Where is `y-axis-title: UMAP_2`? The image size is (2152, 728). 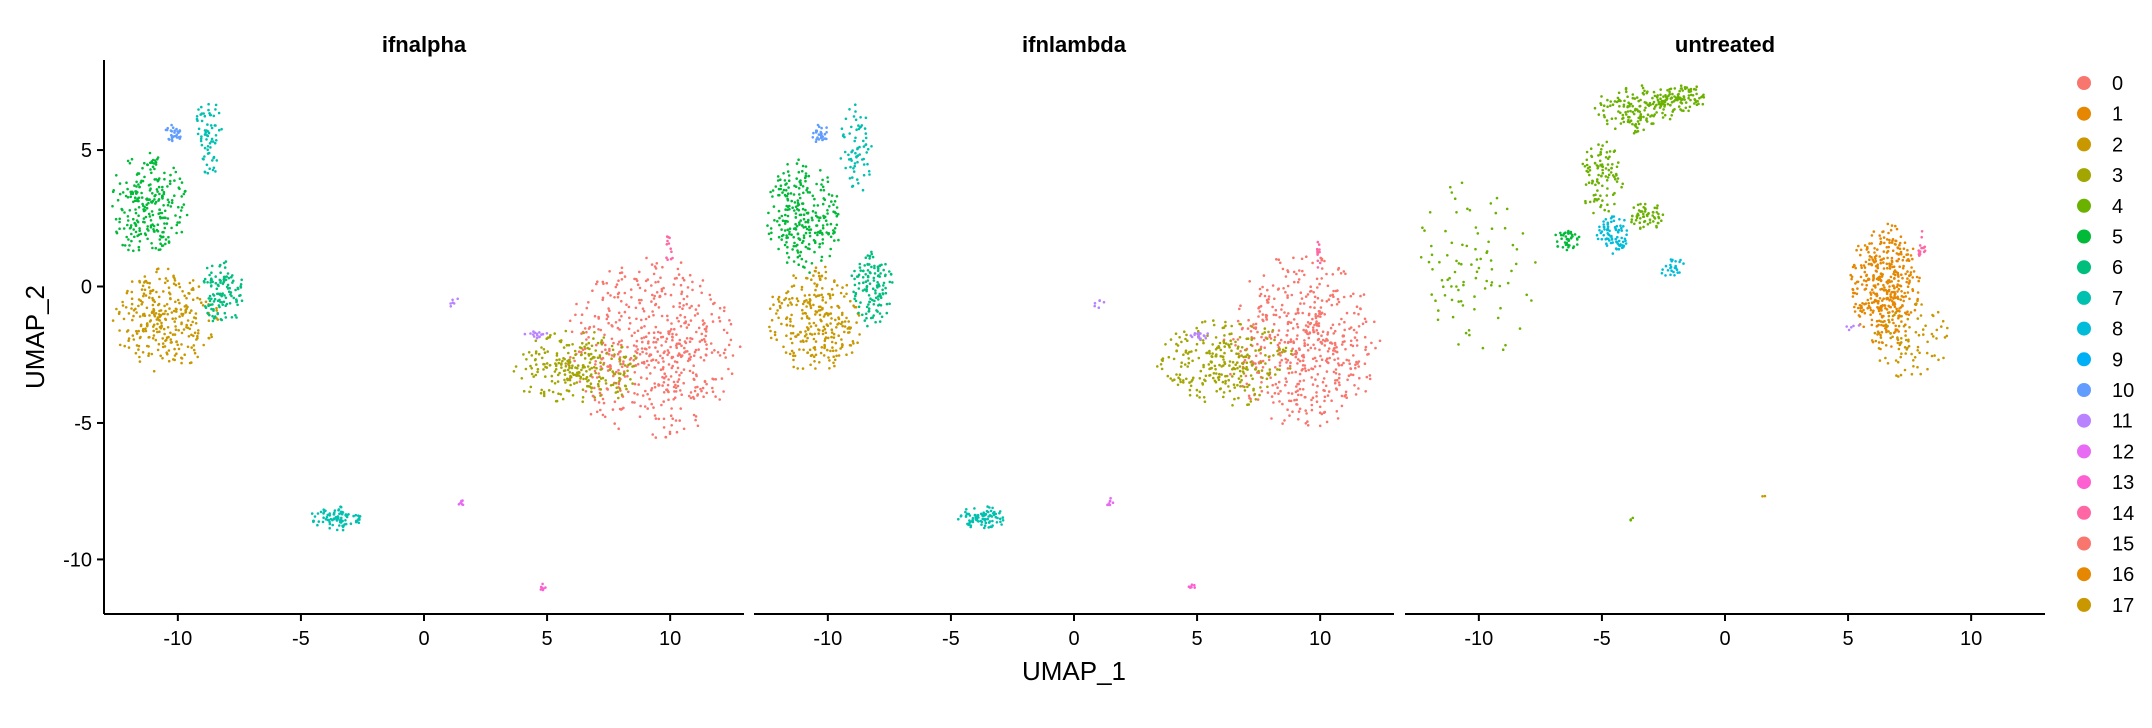 y-axis-title: UMAP_2 is located at coordinates (35, 337).